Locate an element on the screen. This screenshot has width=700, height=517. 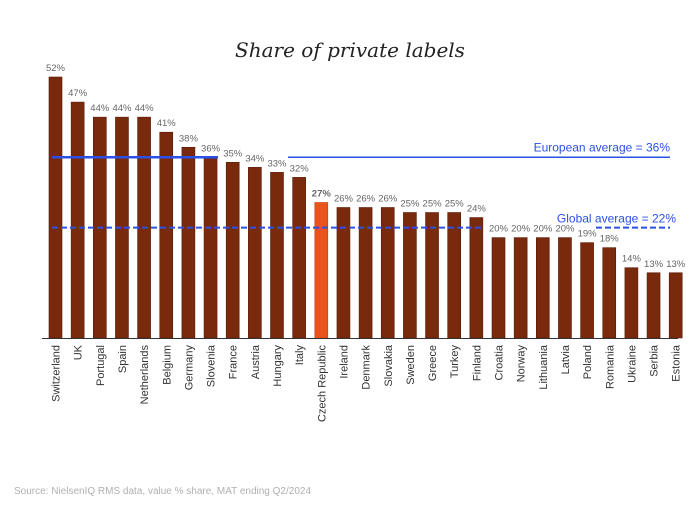
category-label: Estonia is located at coordinates (677, 363).